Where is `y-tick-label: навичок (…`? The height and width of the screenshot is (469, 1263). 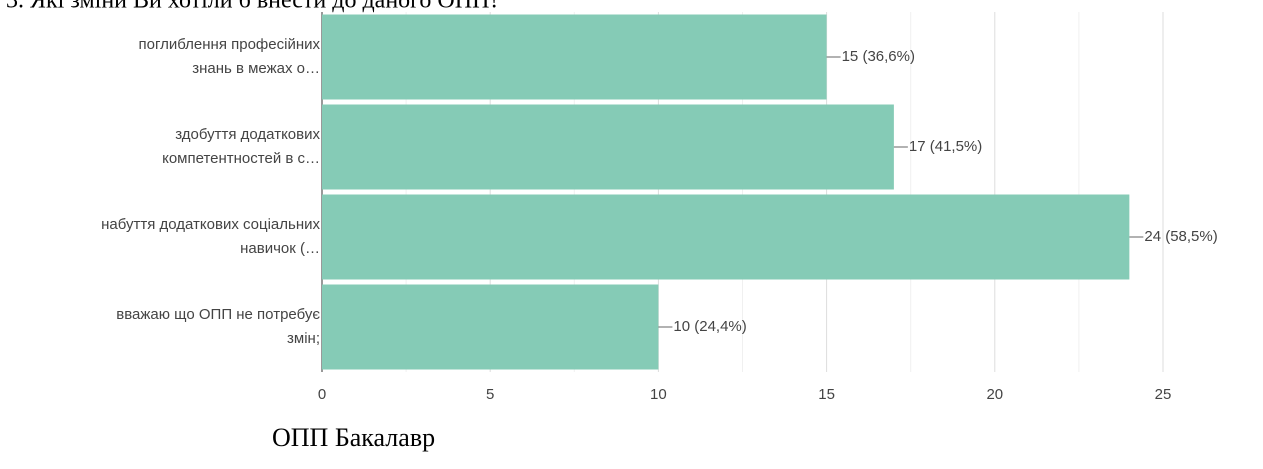
y-tick-label: навичок (… is located at coordinates (280, 248).